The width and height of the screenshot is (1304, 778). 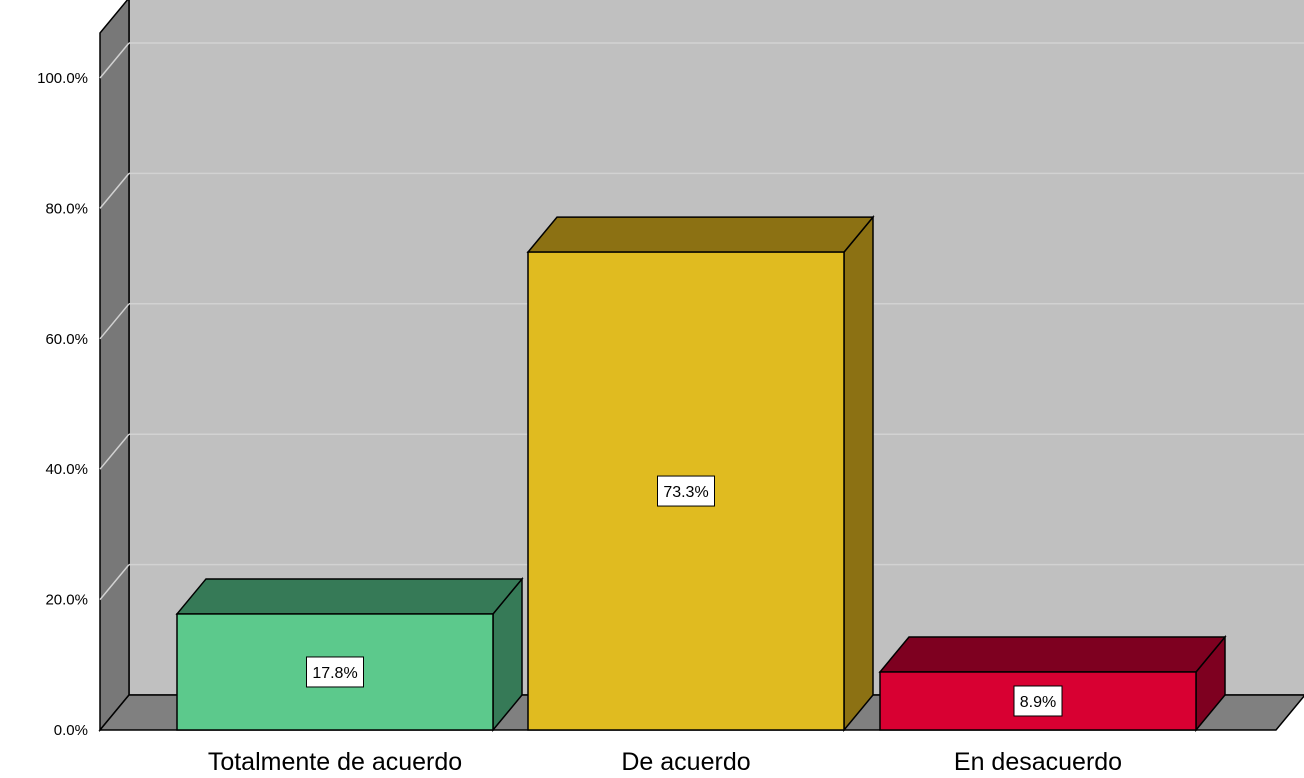 I want to click on y-axis-ticks: 0.0% 20.0% 40.0% 60.0% 80.0% 100.0%, so click(x=62, y=404).